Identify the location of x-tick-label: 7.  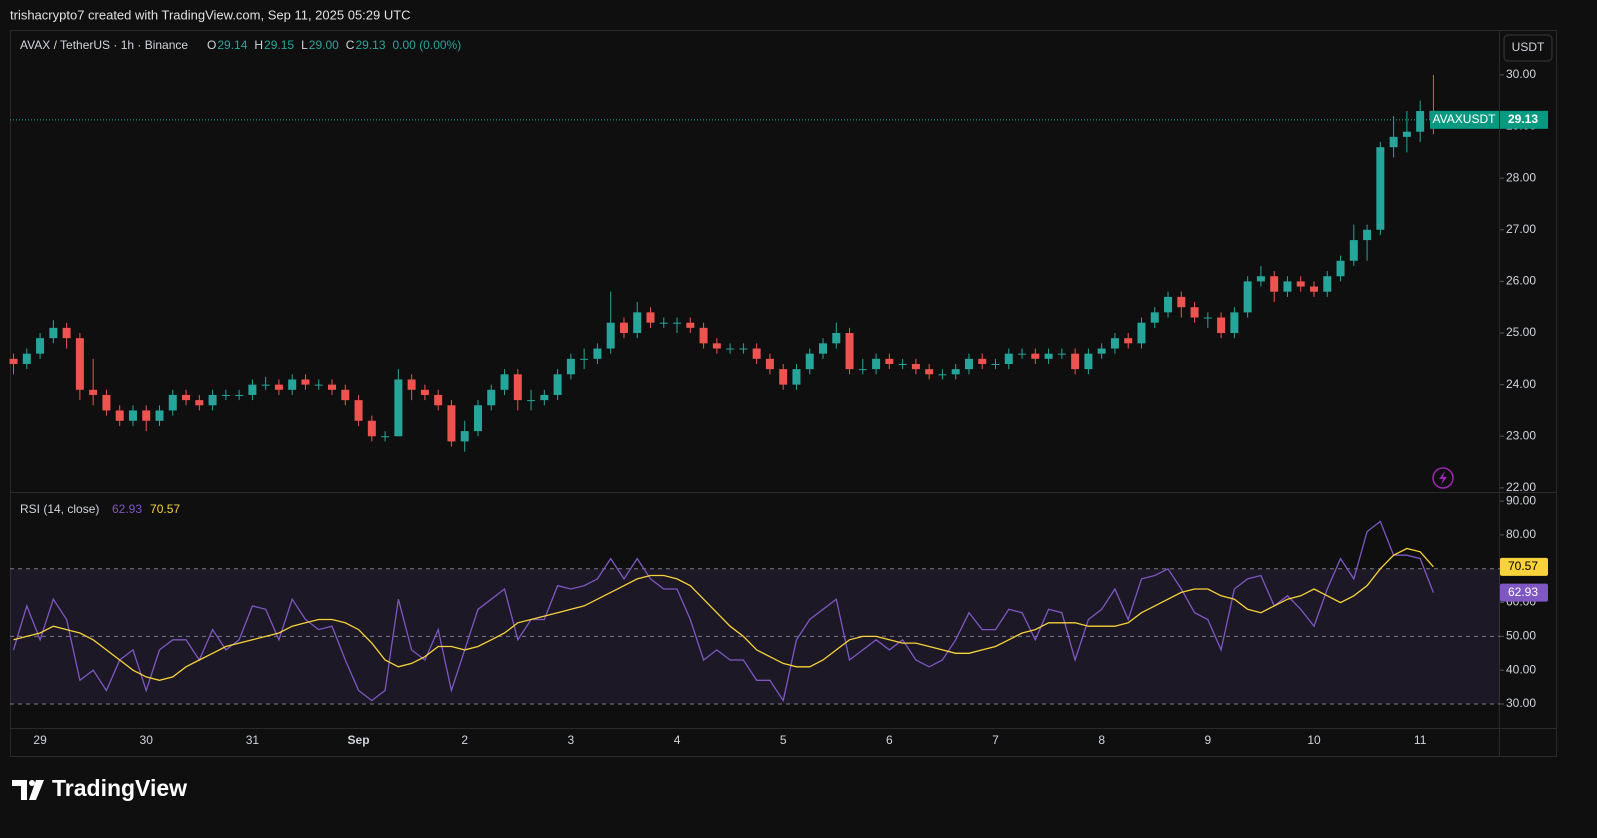
(995, 740).